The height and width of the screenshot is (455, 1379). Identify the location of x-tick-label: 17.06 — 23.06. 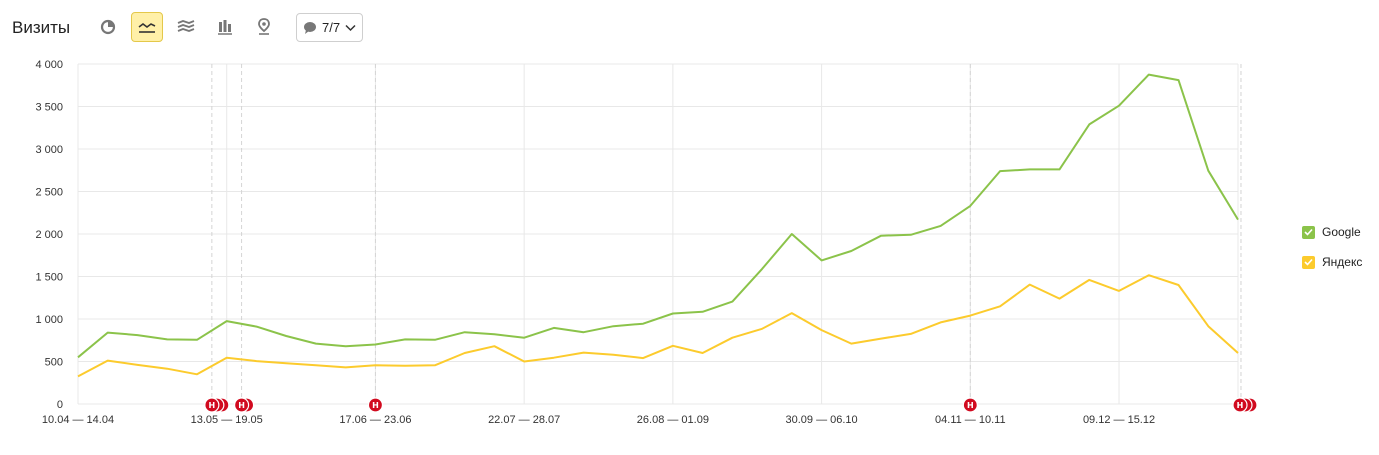
(375, 420).